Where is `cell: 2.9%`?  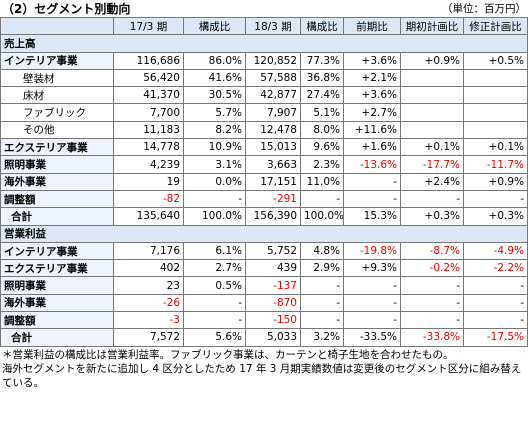 cell: 2.9% is located at coordinates (322, 268).